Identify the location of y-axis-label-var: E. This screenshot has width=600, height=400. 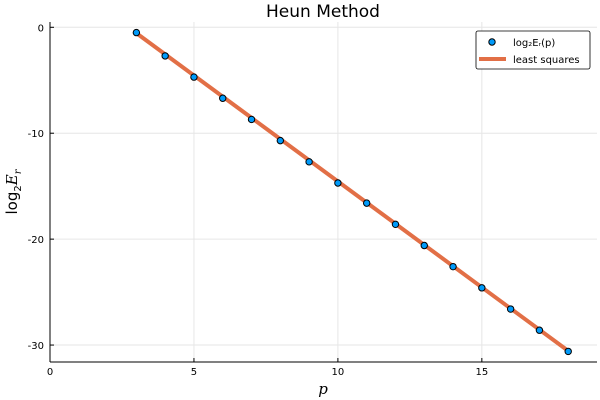
(12, 180).